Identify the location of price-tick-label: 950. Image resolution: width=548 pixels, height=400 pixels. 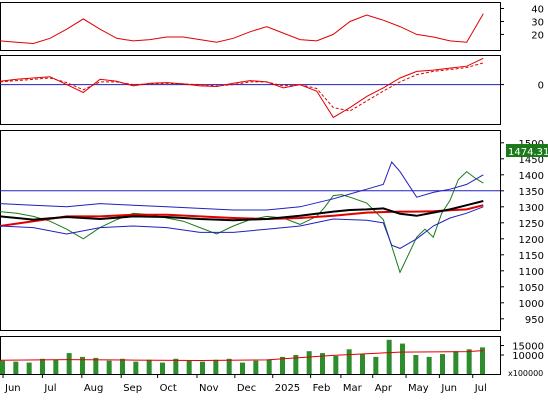
(534, 320).